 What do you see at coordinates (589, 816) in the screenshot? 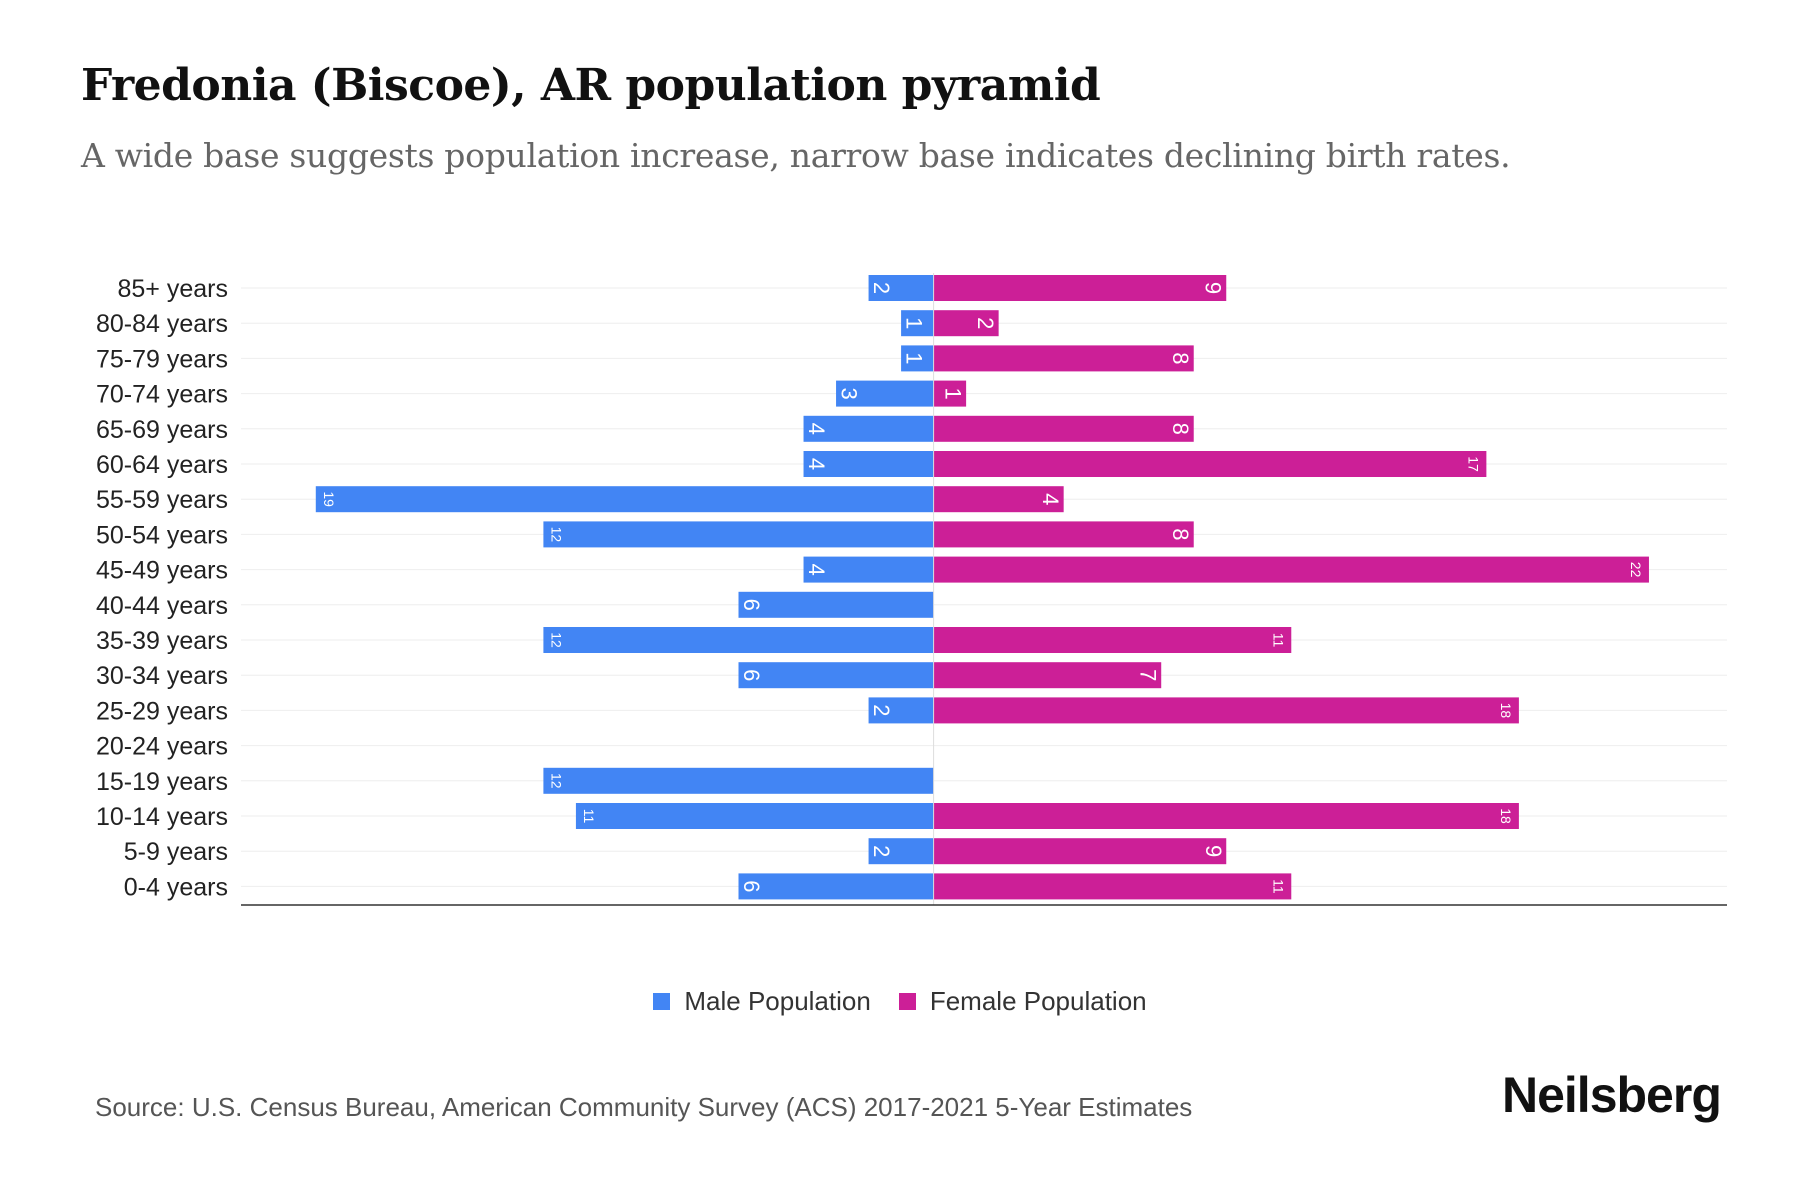
I see `male-data-label: 11` at bounding box center [589, 816].